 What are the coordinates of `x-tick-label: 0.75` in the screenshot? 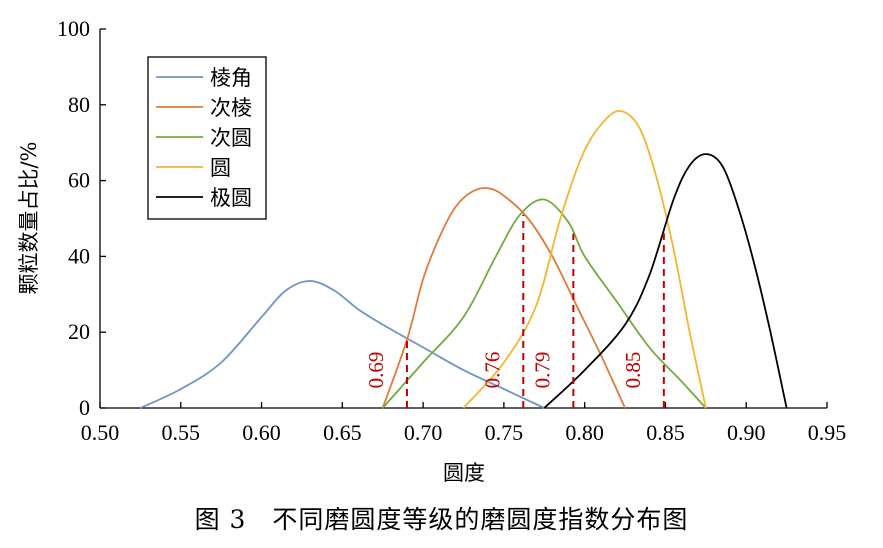 It's located at (504, 432).